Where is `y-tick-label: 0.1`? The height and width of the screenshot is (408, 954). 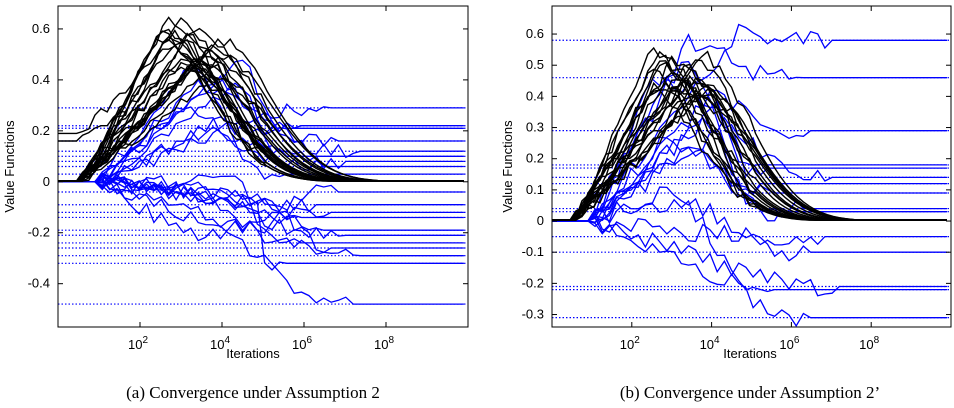
y-tick-label: 0.1 is located at coordinates (535, 189).